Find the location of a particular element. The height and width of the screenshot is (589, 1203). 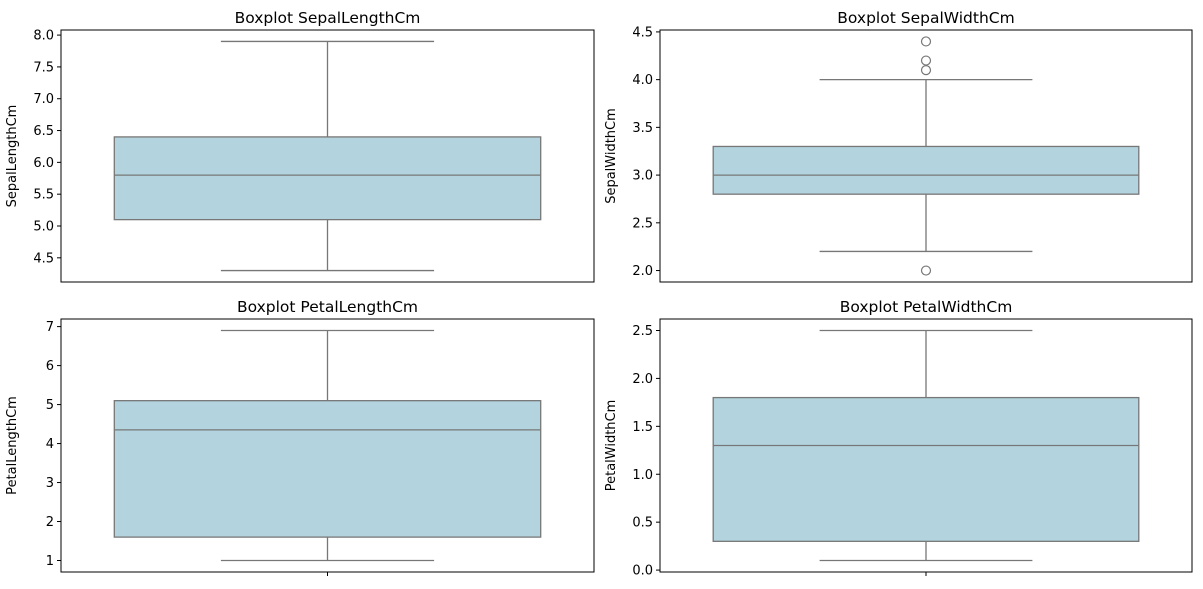

y-tick-label: 0.5 is located at coordinates (642, 523).